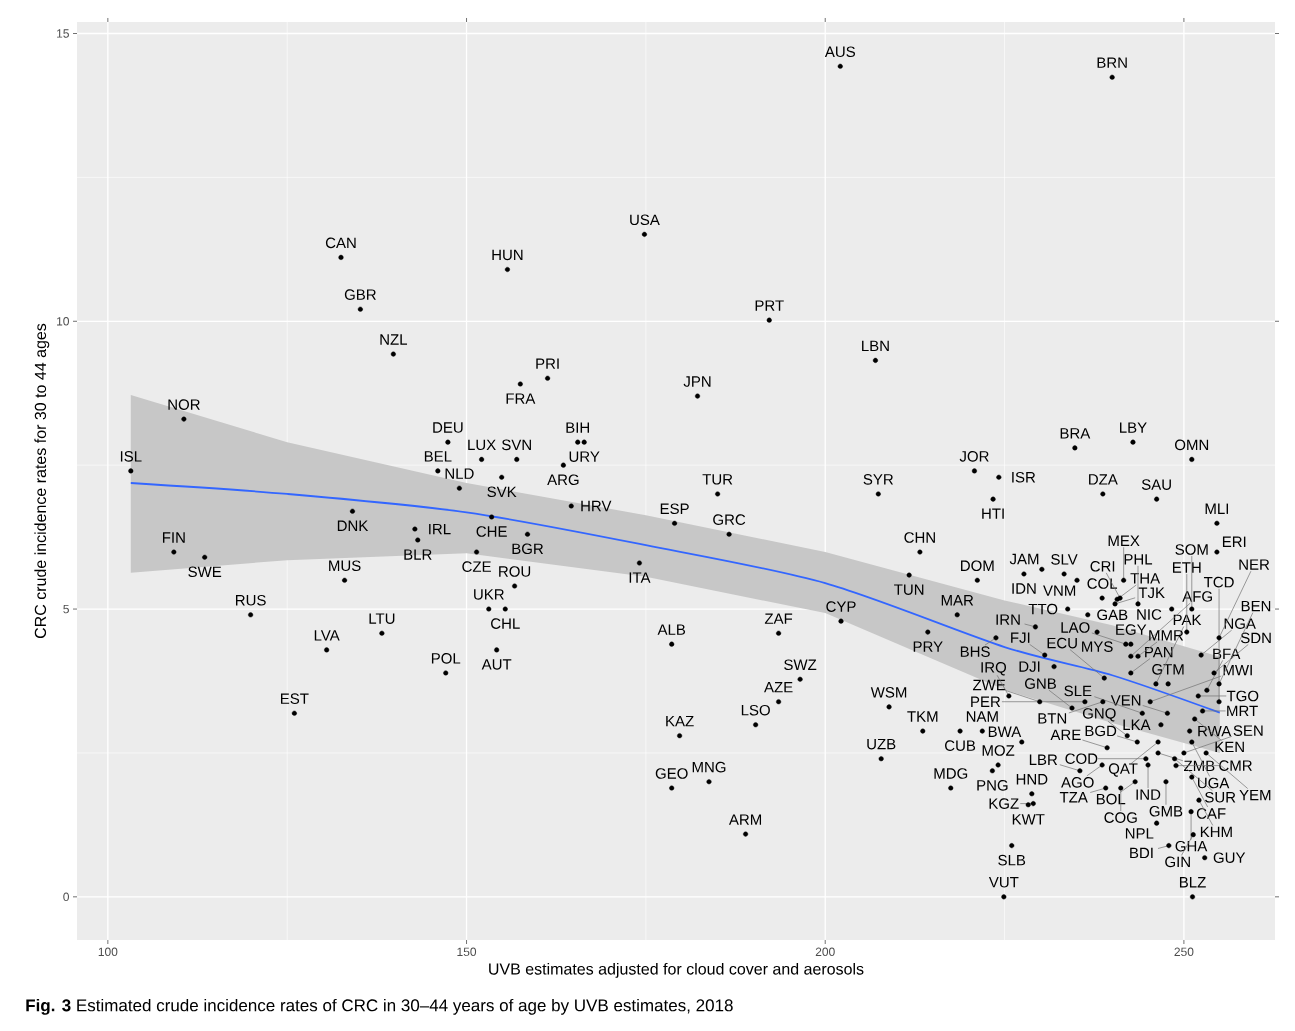 This screenshot has width=1295, height=1031. I want to click on annotation: GNB, so click(1040, 683).